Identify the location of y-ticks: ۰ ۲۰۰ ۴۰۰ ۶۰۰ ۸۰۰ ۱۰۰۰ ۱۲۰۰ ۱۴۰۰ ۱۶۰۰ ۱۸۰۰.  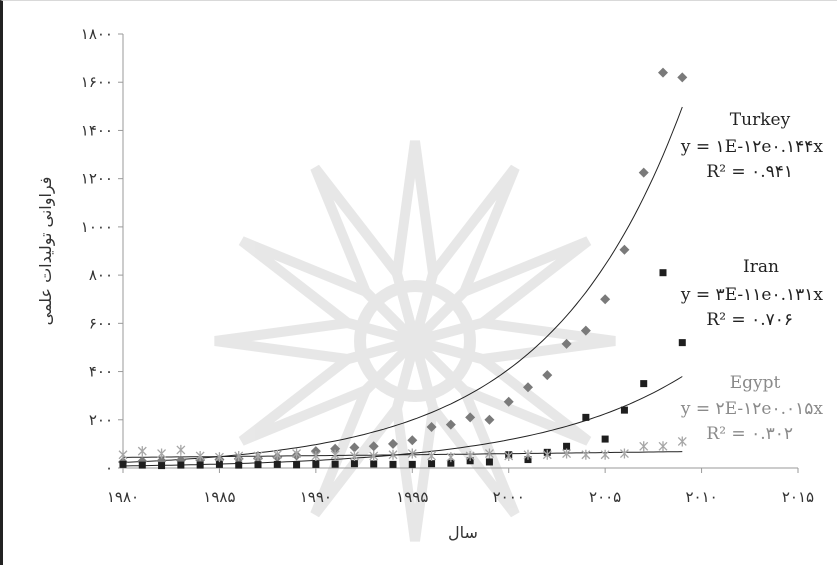
(102, 251).